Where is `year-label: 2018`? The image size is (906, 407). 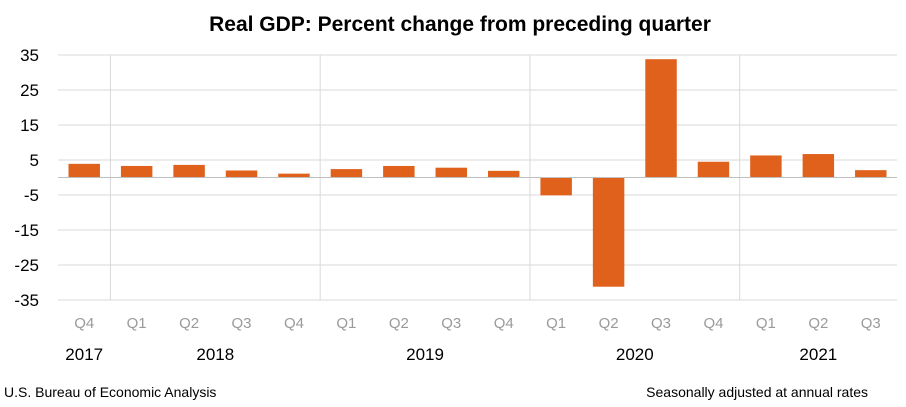 year-label: 2018 is located at coordinates (215, 354).